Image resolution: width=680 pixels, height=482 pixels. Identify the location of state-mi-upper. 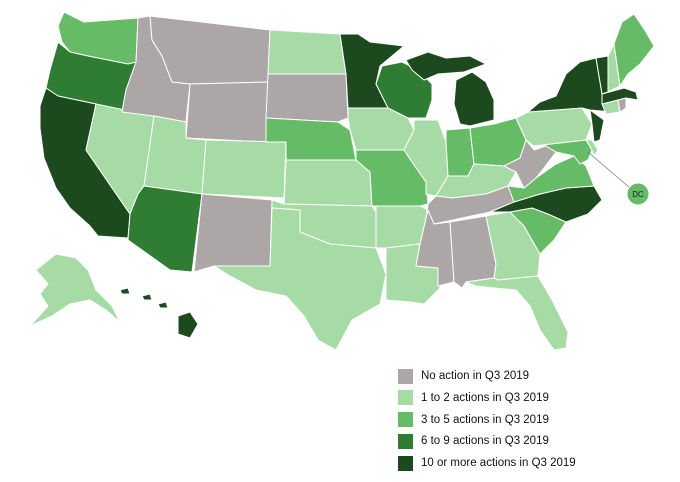
(446, 66).